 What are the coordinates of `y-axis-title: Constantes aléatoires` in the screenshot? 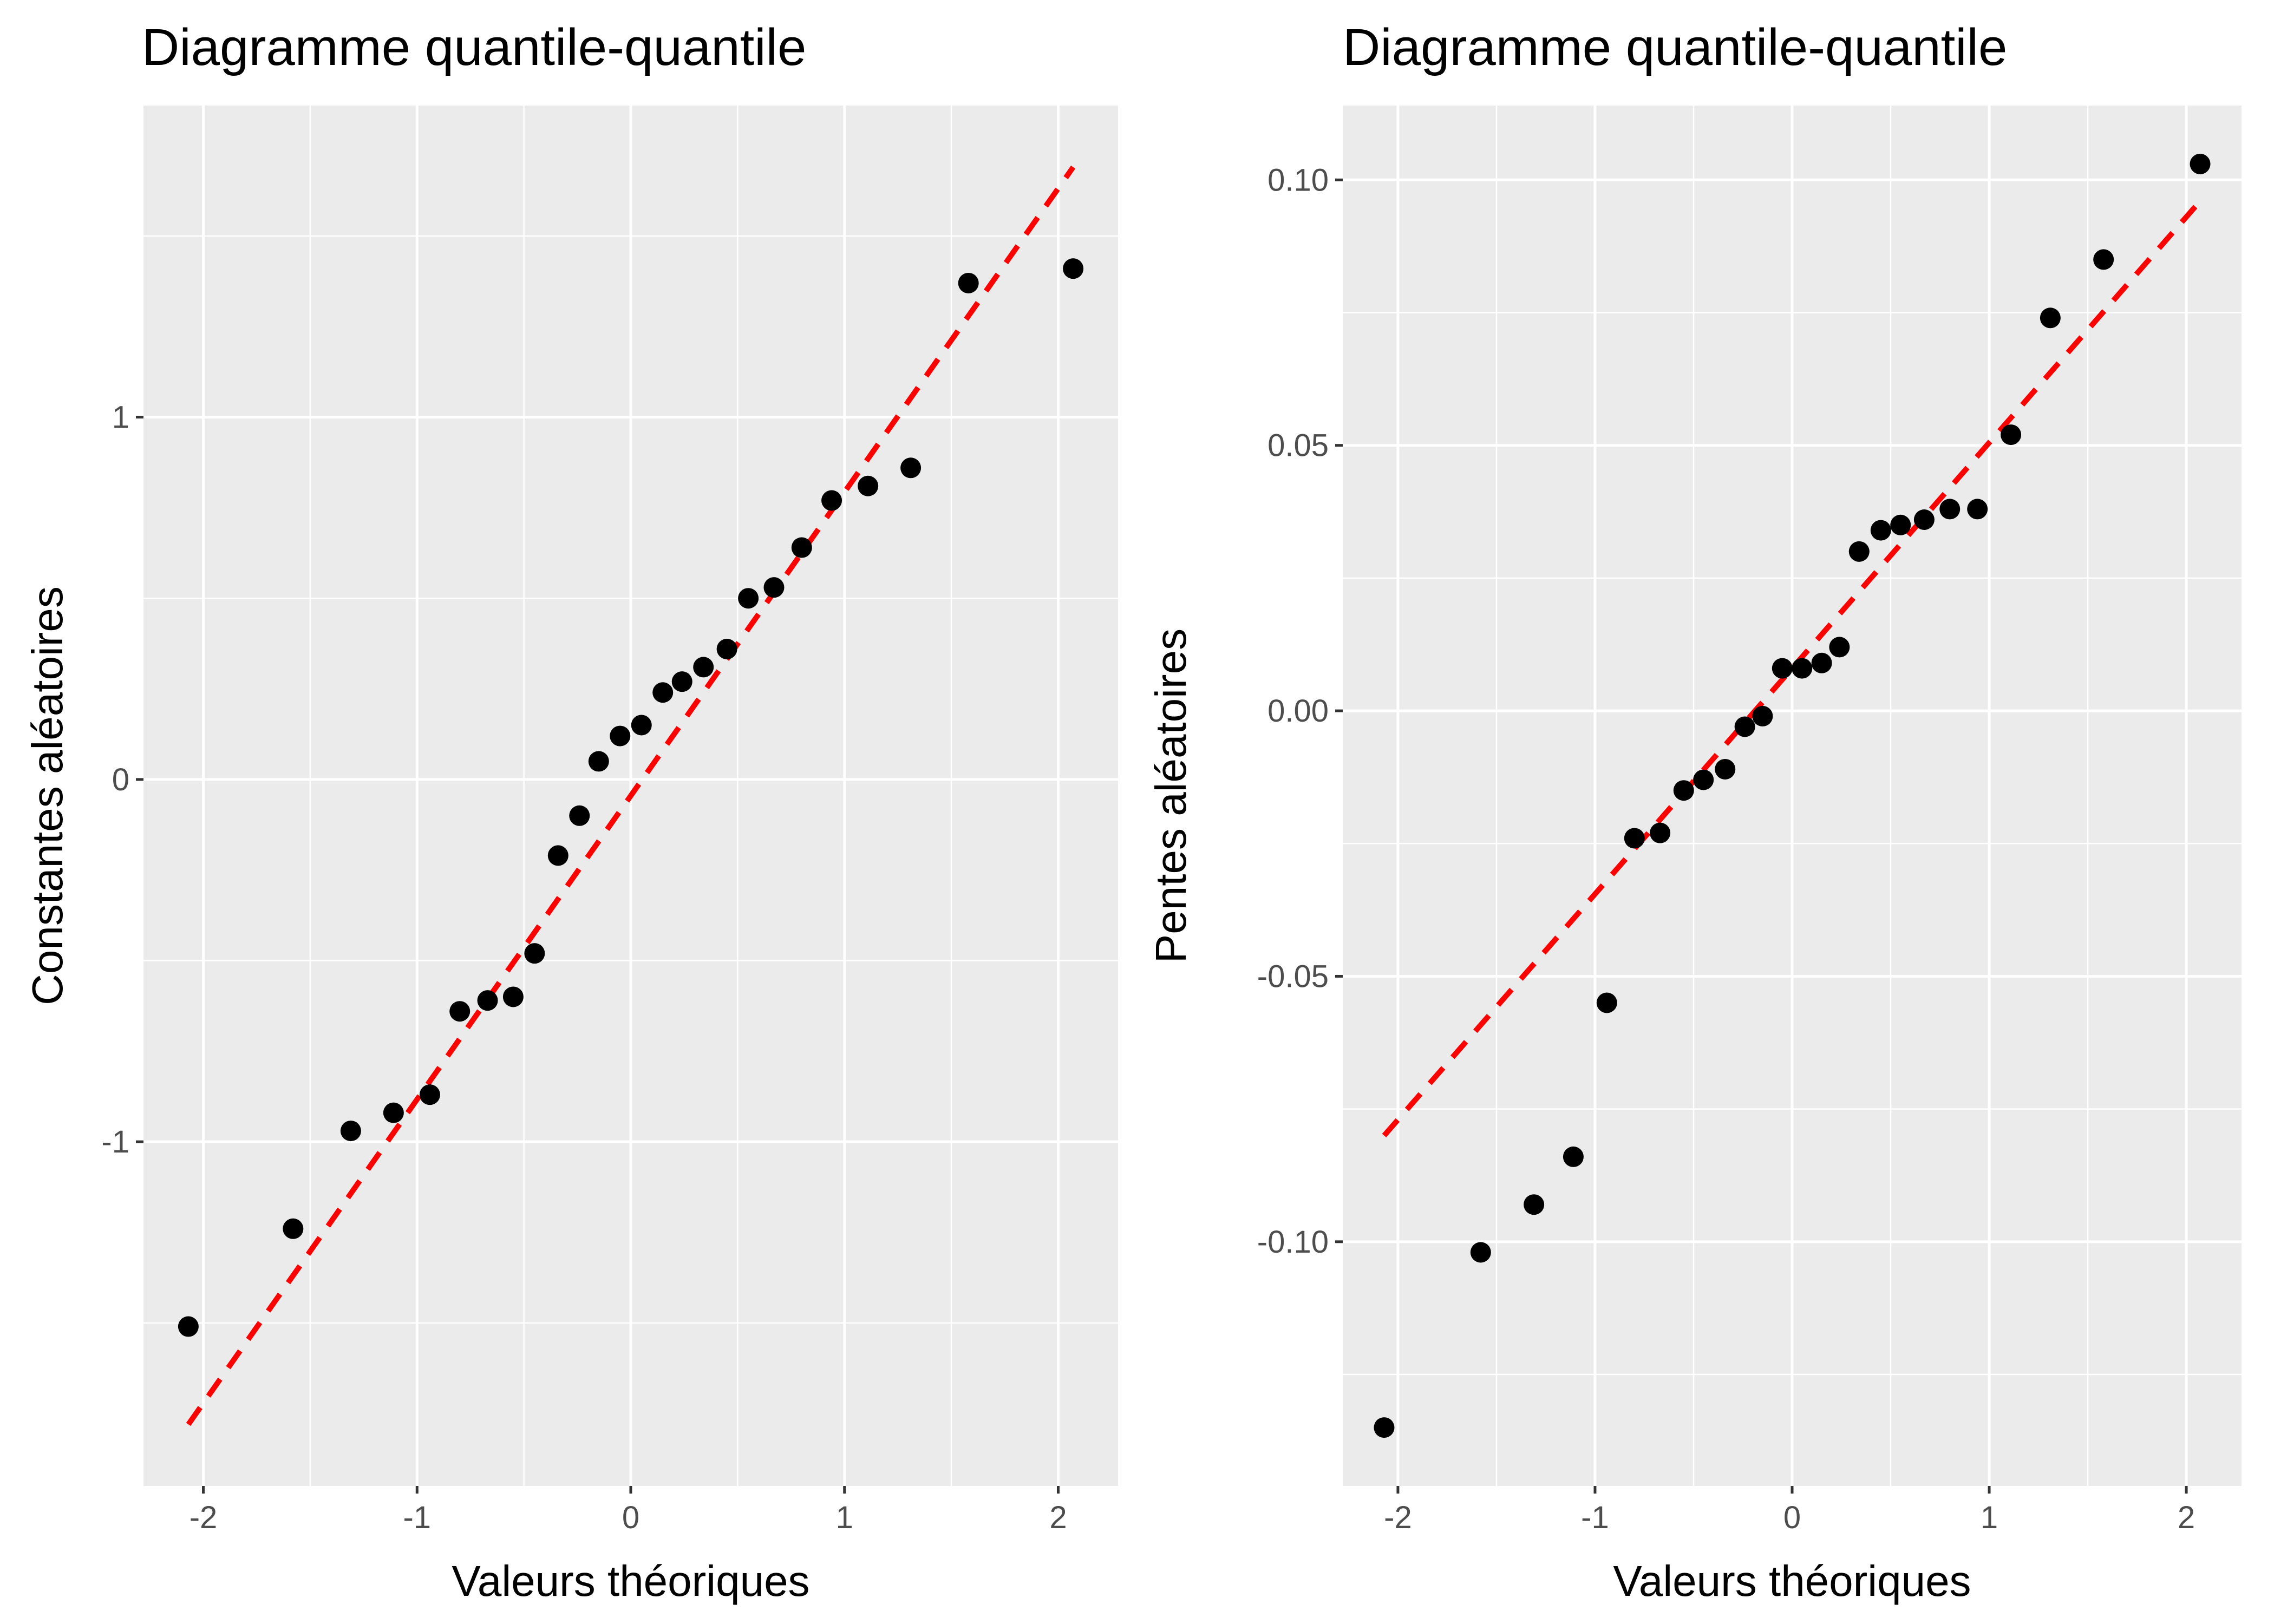 It's located at (47, 795).